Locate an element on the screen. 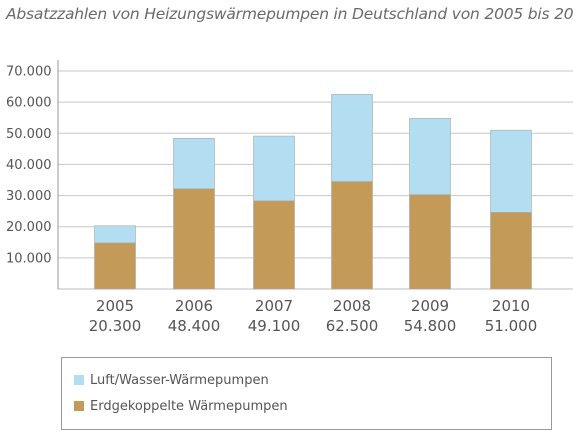  y-tick-label: 60.000 is located at coordinates (29, 103).